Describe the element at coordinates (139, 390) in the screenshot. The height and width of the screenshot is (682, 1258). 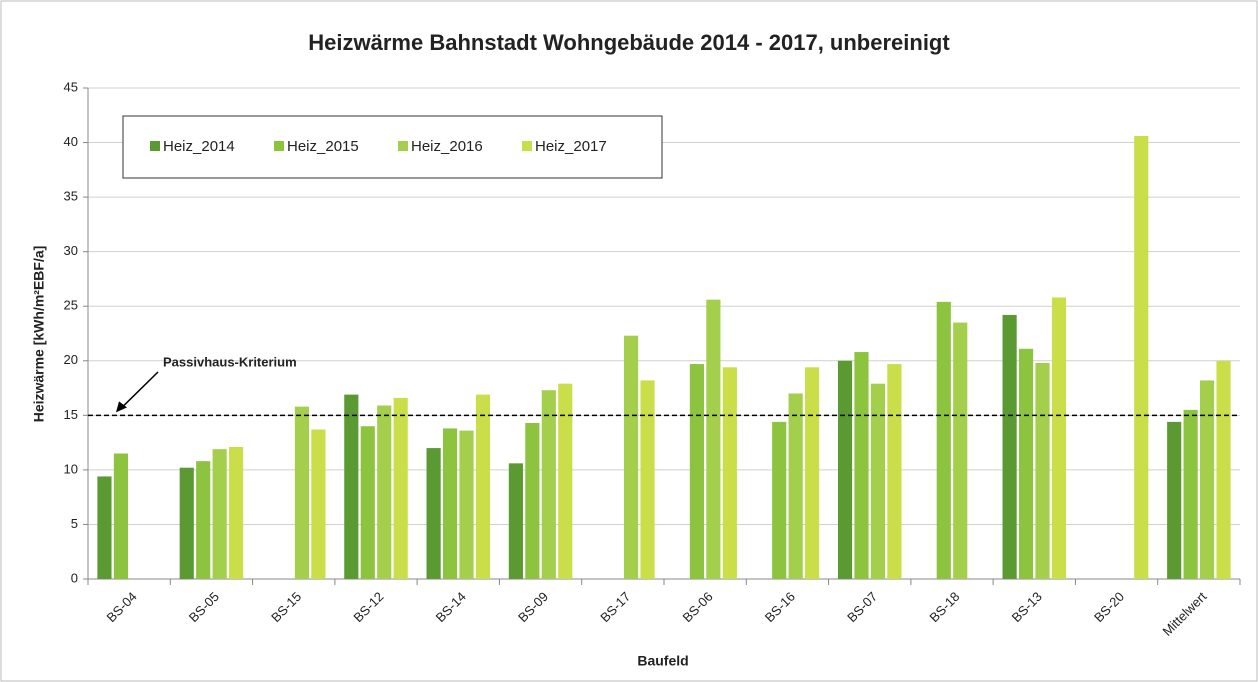
I see `reference-arrow` at that location.